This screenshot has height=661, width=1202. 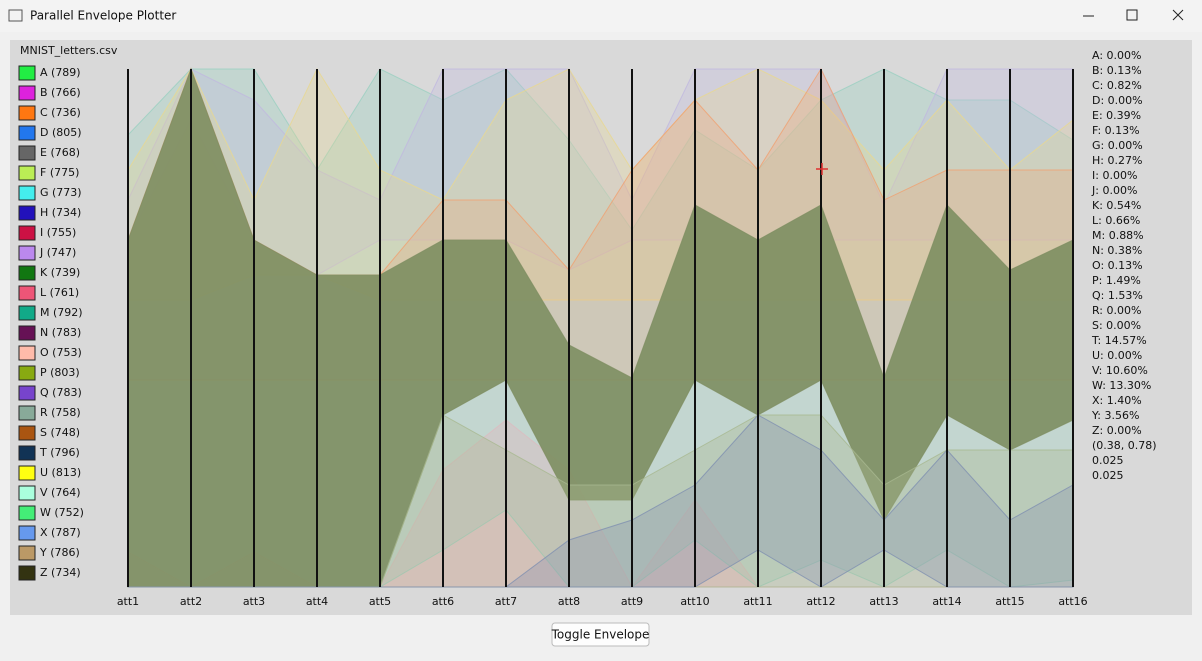 What do you see at coordinates (1117, 160) in the screenshot?
I see `stat-text: H: 0.27%` at bounding box center [1117, 160].